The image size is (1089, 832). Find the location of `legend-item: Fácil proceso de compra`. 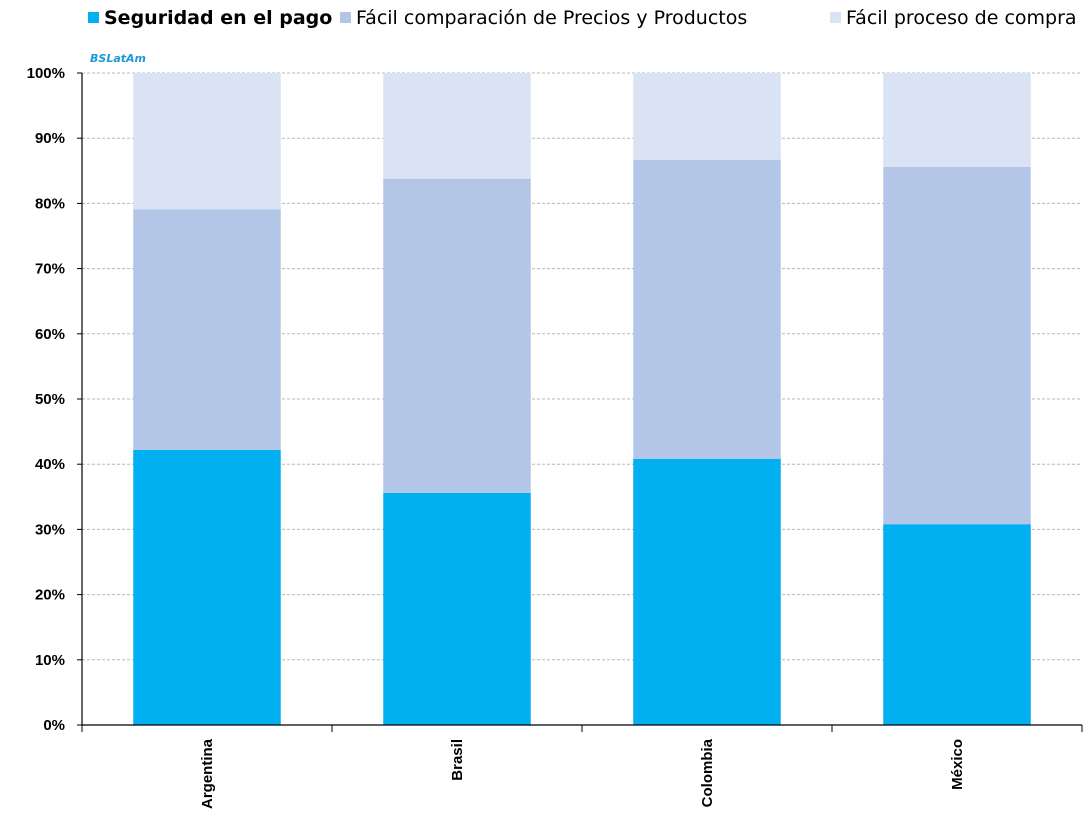

legend-item: Fácil proceso de compra is located at coordinates (953, 18).